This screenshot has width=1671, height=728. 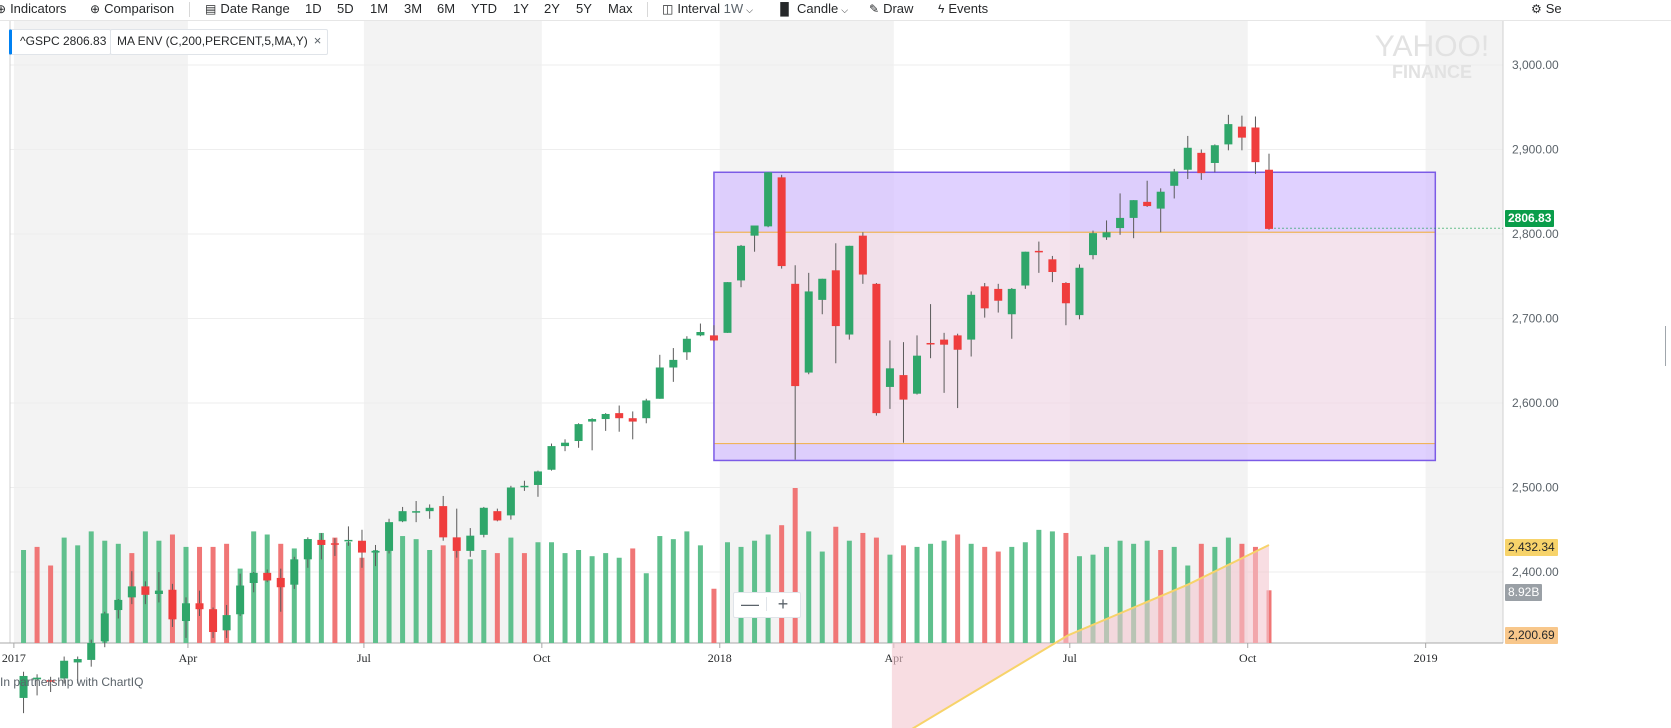 What do you see at coordinates (1074, 338) in the screenshot?
I see `envelope-lower-band` at bounding box center [1074, 338].